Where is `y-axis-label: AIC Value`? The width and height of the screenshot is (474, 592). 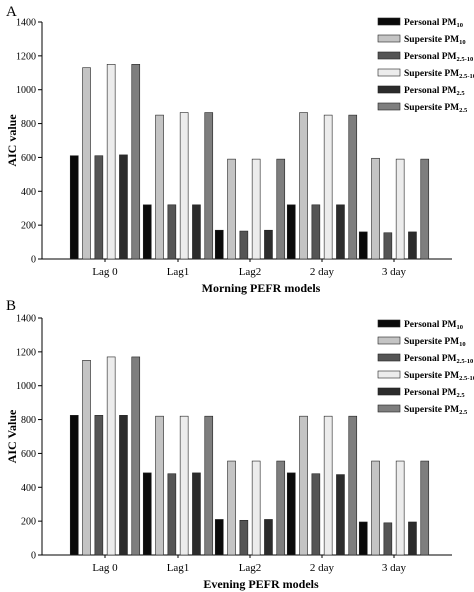 y-axis-label: AIC Value is located at coordinates (12, 436).